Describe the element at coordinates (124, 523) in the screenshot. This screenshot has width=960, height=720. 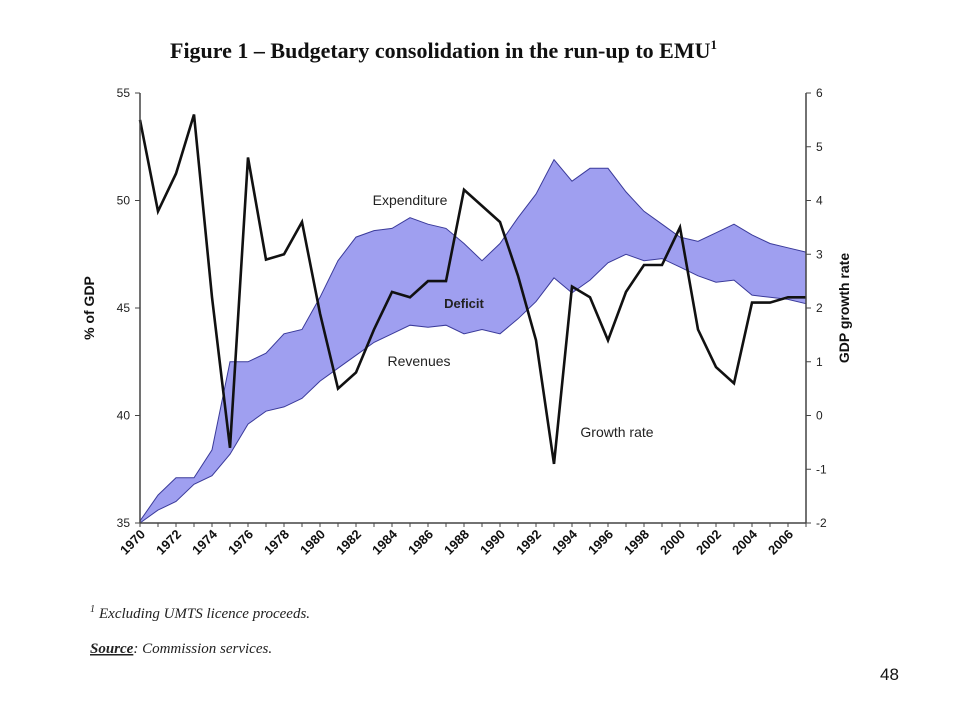
I see `y-tick-label: 35` at that location.